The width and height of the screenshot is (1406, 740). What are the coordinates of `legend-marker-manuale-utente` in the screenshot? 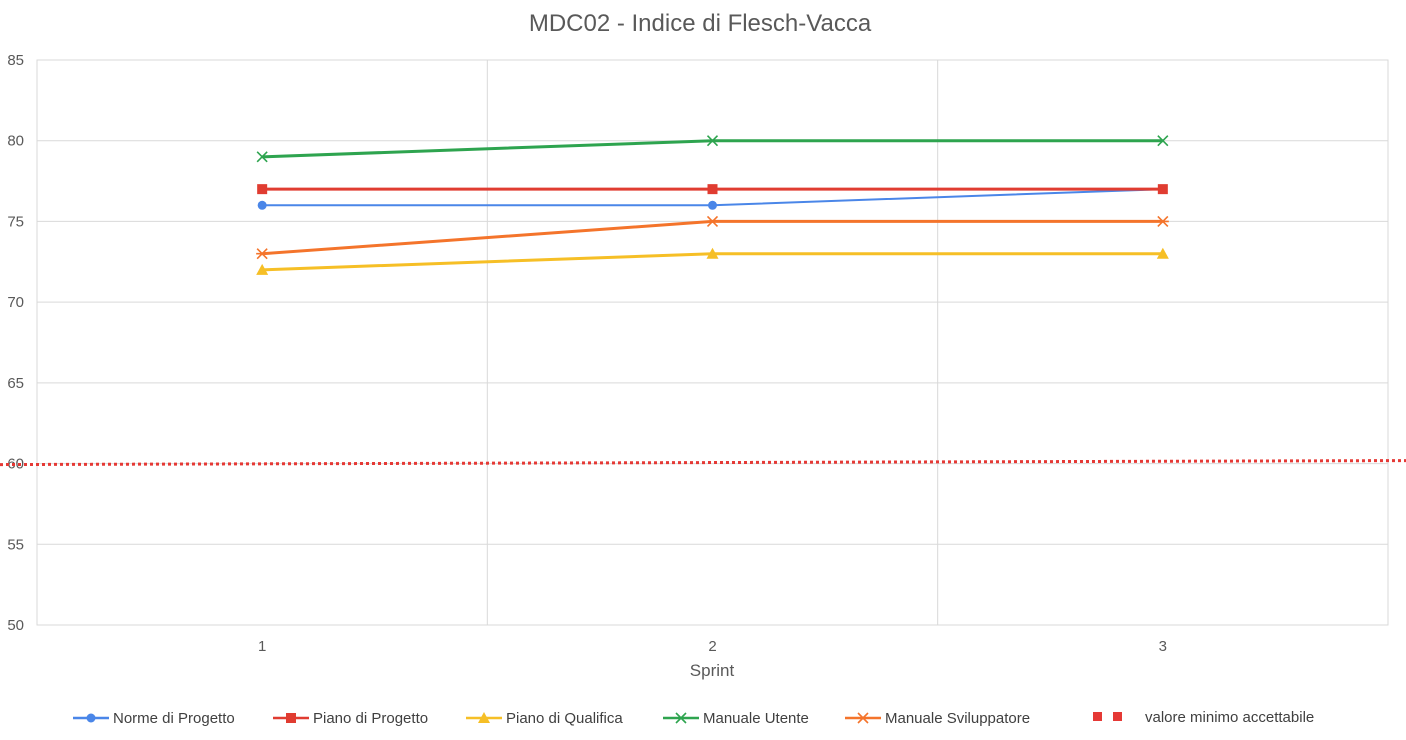 It's located at (681, 718).